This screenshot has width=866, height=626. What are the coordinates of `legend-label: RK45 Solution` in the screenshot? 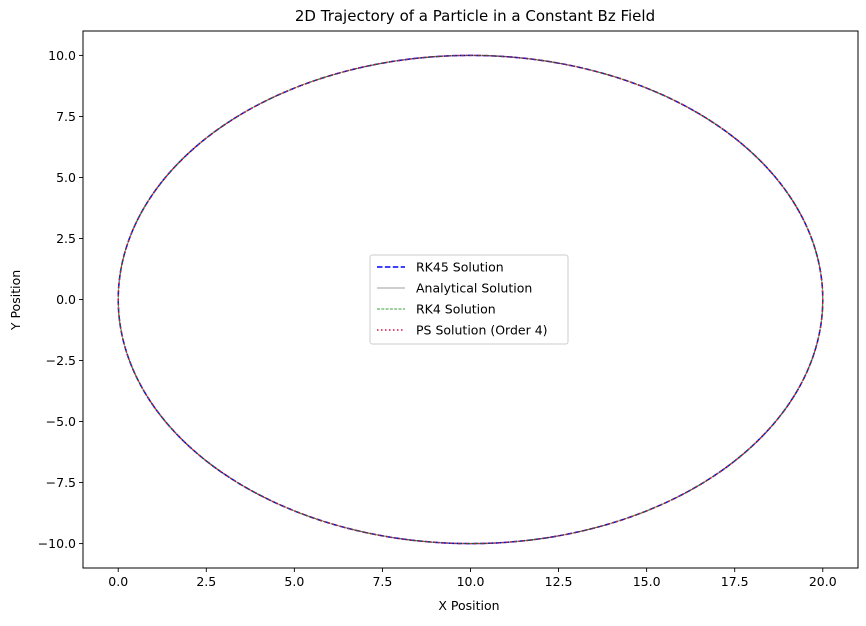 It's located at (460, 267).